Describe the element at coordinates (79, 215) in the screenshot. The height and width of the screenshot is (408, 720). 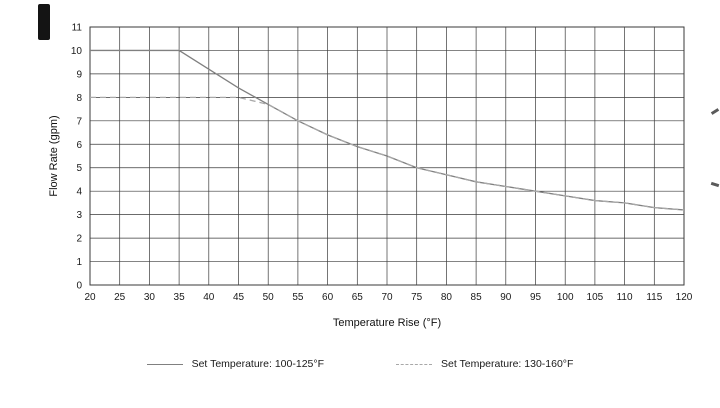
I see `svg-text: 3` at that location.